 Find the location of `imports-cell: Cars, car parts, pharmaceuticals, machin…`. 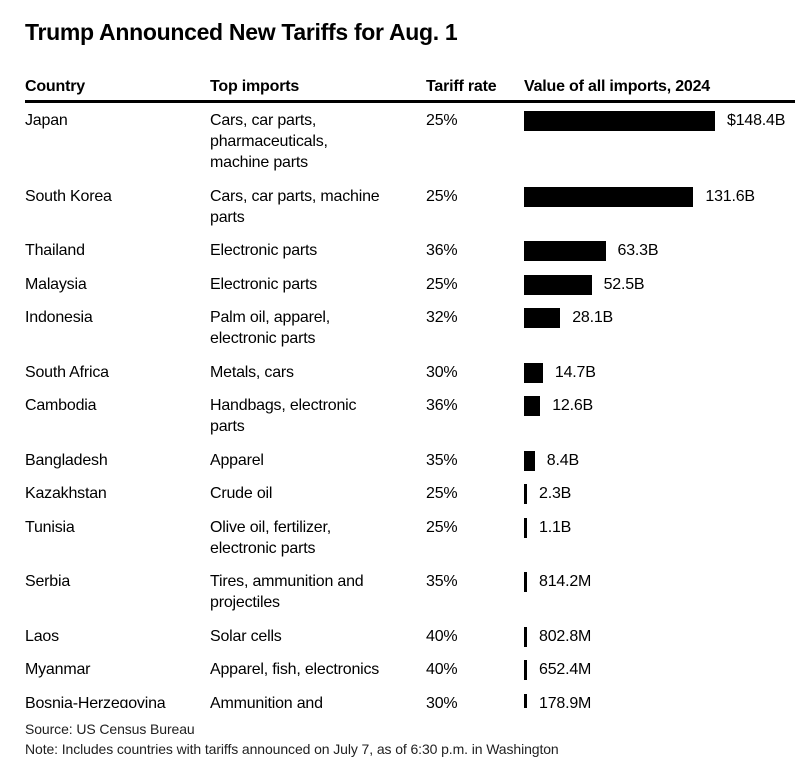

imports-cell: Cars, car parts, pharmaceuticals, machin… is located at coordinates (269, 141).